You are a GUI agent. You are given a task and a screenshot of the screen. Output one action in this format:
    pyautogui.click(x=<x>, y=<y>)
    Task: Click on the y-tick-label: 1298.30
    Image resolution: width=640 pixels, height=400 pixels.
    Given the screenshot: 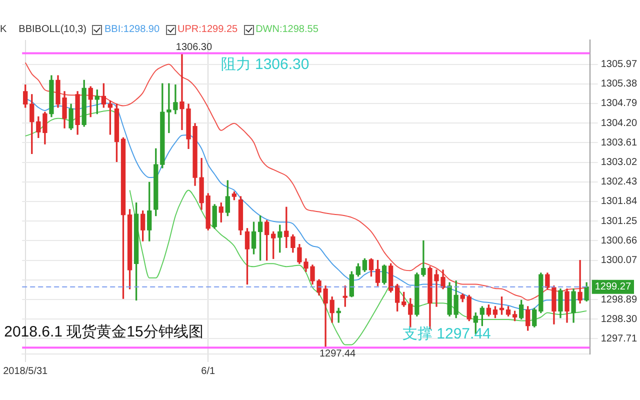 What is the action you would take?
    pyautogui.click(x=619, y=319)
    